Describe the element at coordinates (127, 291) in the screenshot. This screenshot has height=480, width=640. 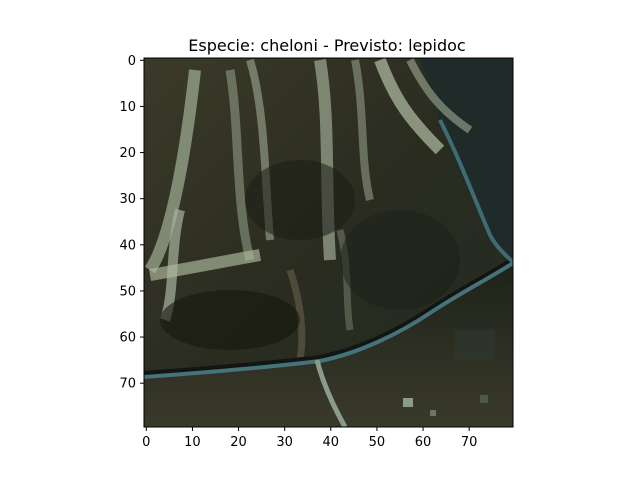
I see `y-tick-label: 50` at that location.